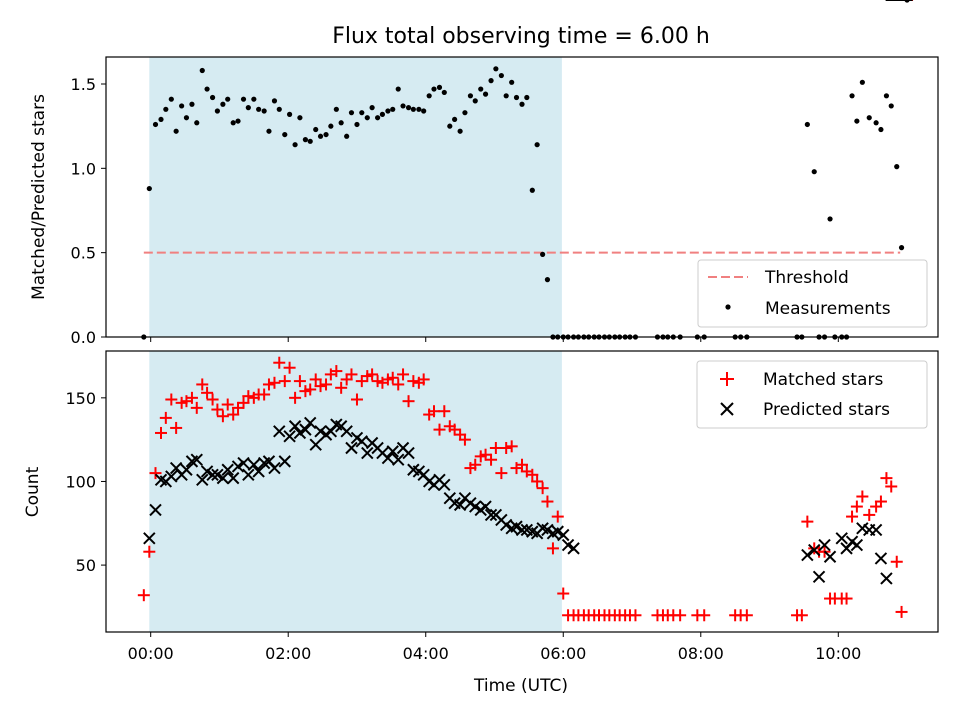 The image size is (960, 720). I want to click on legend-predicted-swatch, so click(727, 409).